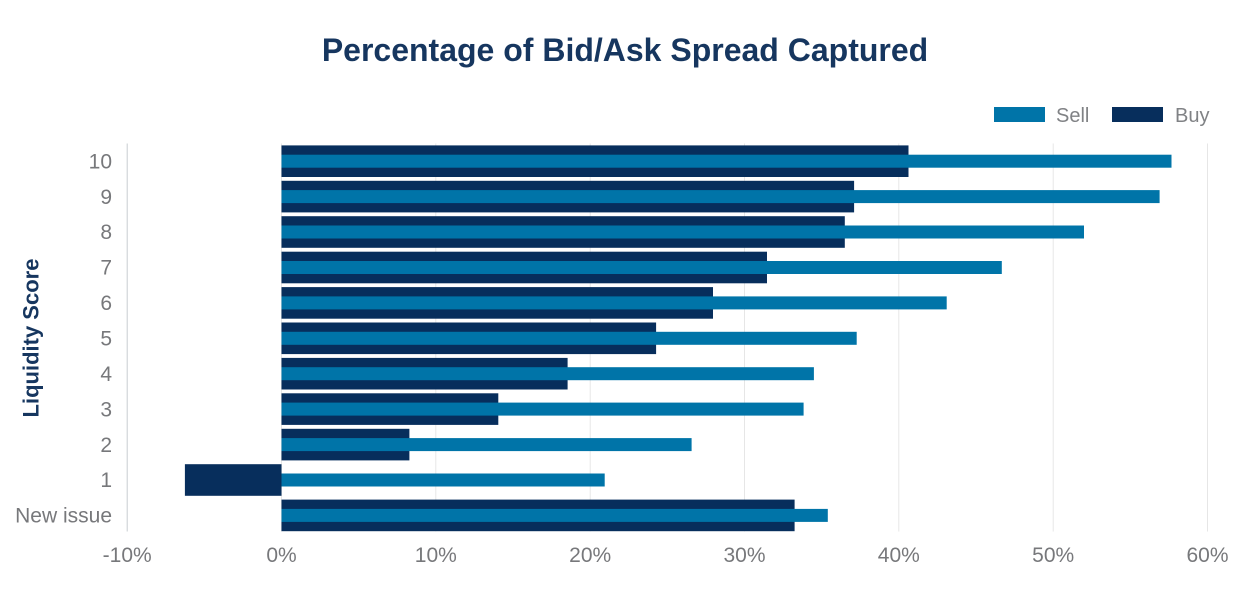 This screenshot has height=610, width=1250. I want to click on svg-text: 10, so click(100, 161).